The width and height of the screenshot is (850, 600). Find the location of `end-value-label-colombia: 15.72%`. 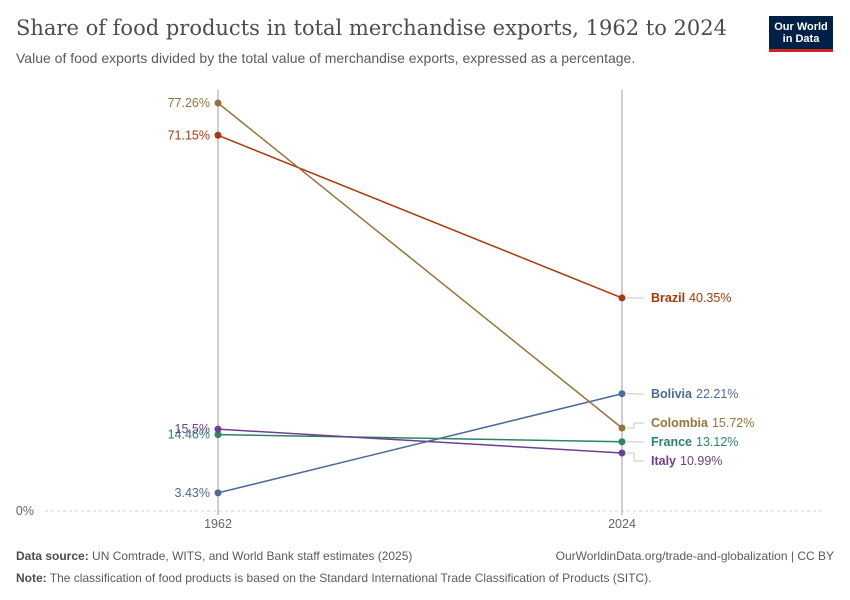

end-value-label-colombia: 15.72% is located at coordinates (733, 423).